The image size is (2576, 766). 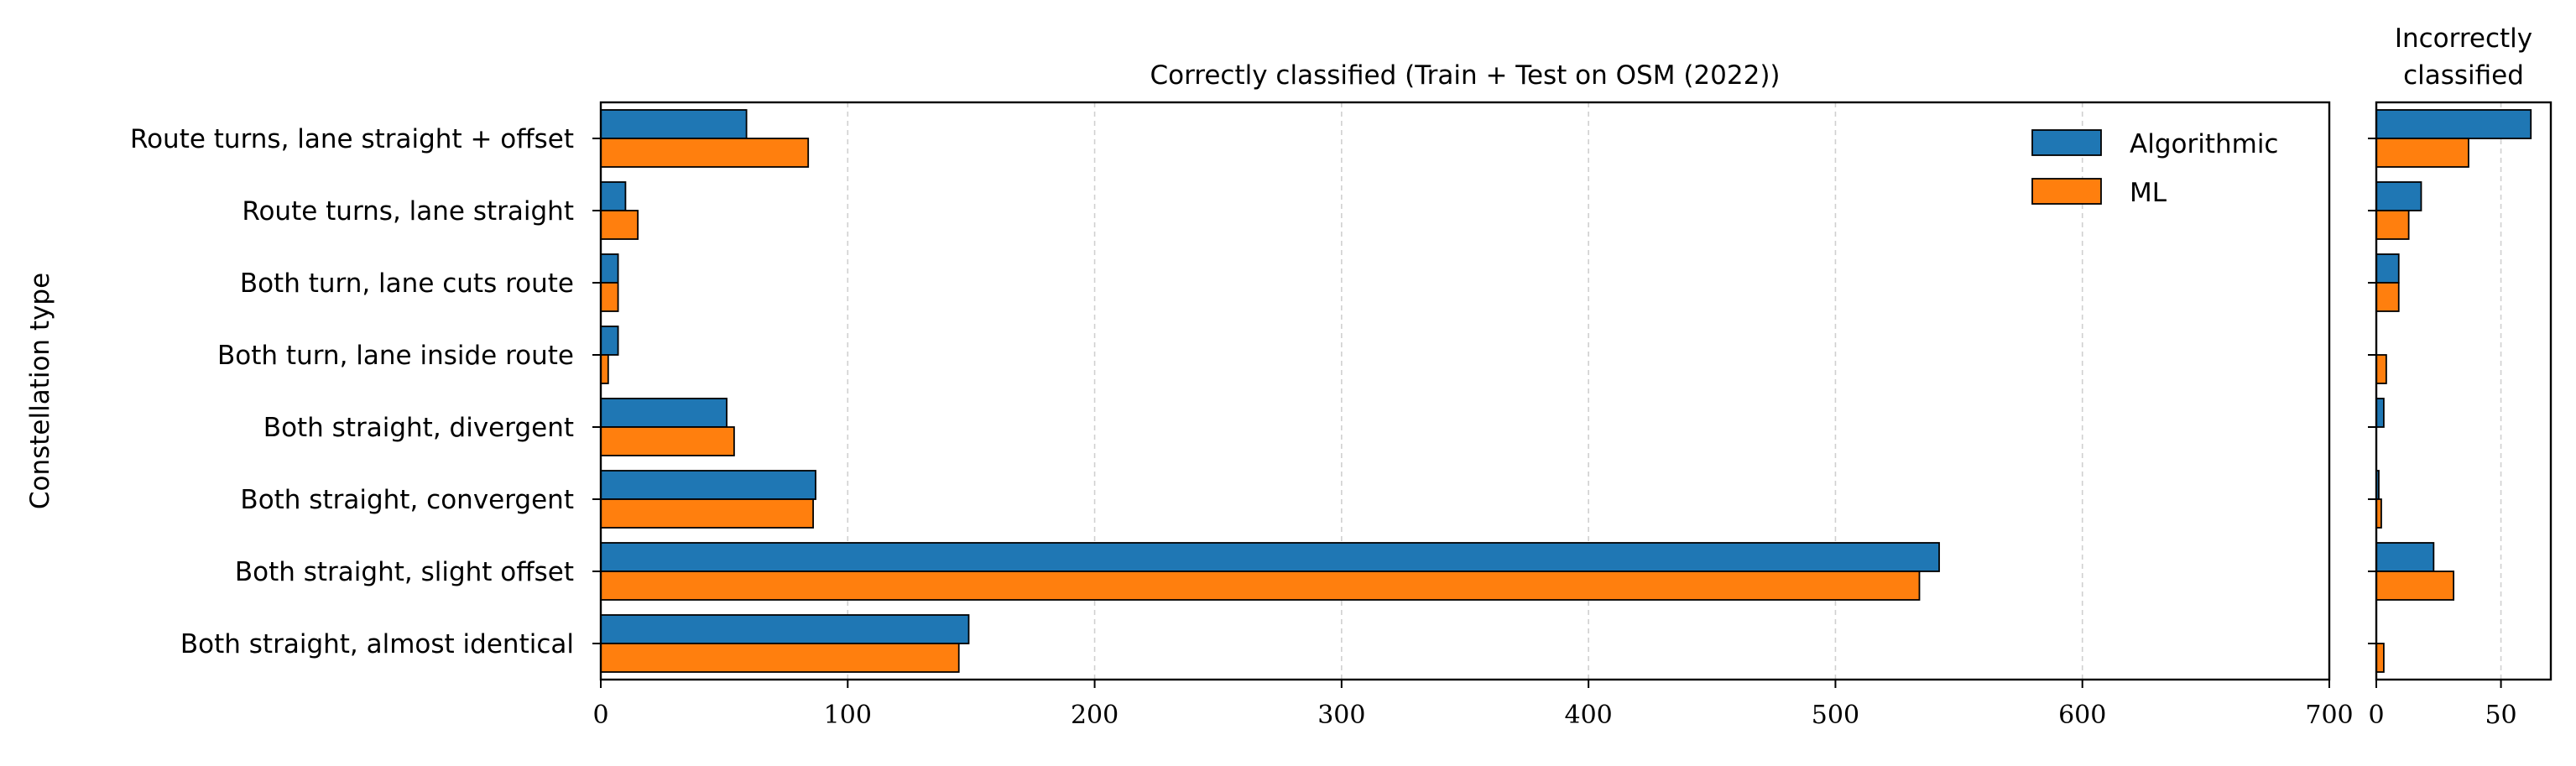 What do you see at coordinates (1341, 715) in the screenshot?
I see `xtick-label-0-3: 300` at bounding box center [1341, 715].